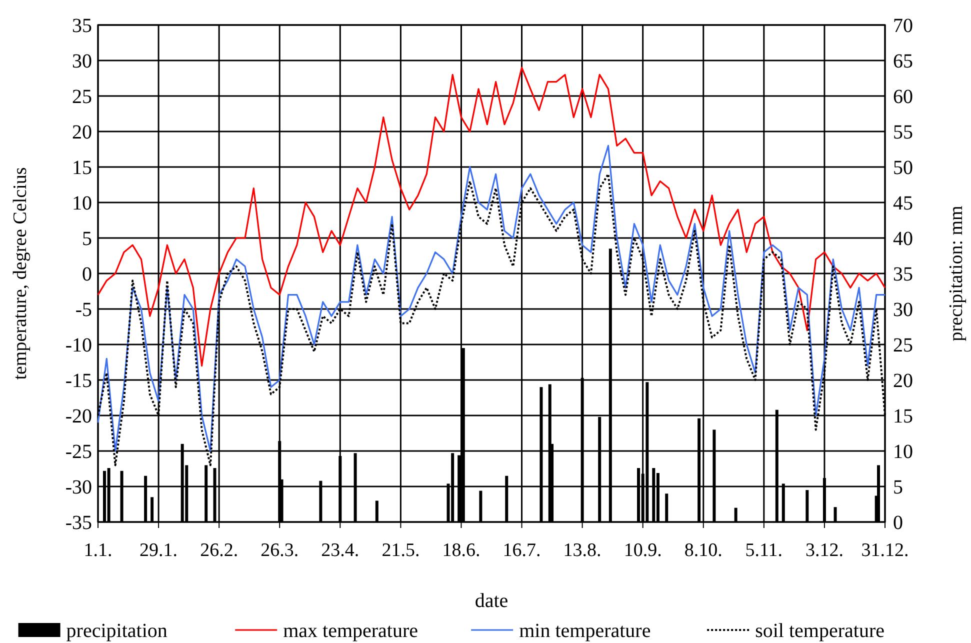 This screenshot has width=971, height=643. I want to click on y2-tick-label: 55, so click(903, 133).